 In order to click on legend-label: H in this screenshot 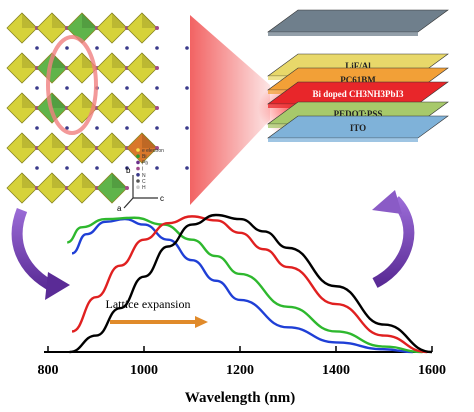, I will do `click(144, 188)`.